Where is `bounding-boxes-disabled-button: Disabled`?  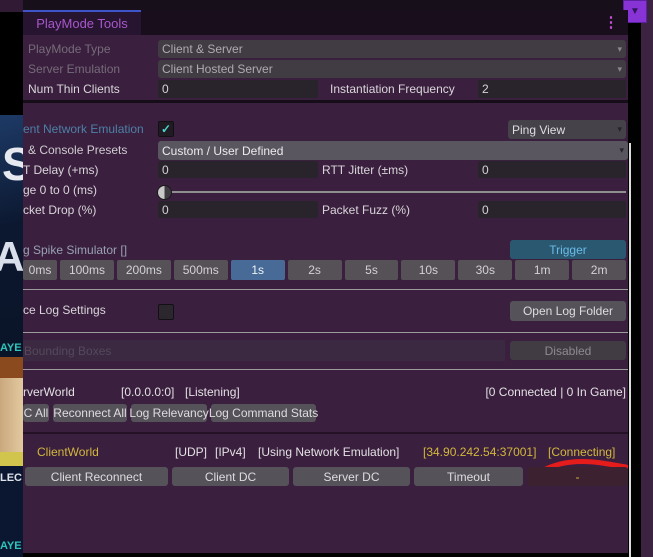
bounding-boxes-disabled-button: Disabled is located at coordinates (568, 350).